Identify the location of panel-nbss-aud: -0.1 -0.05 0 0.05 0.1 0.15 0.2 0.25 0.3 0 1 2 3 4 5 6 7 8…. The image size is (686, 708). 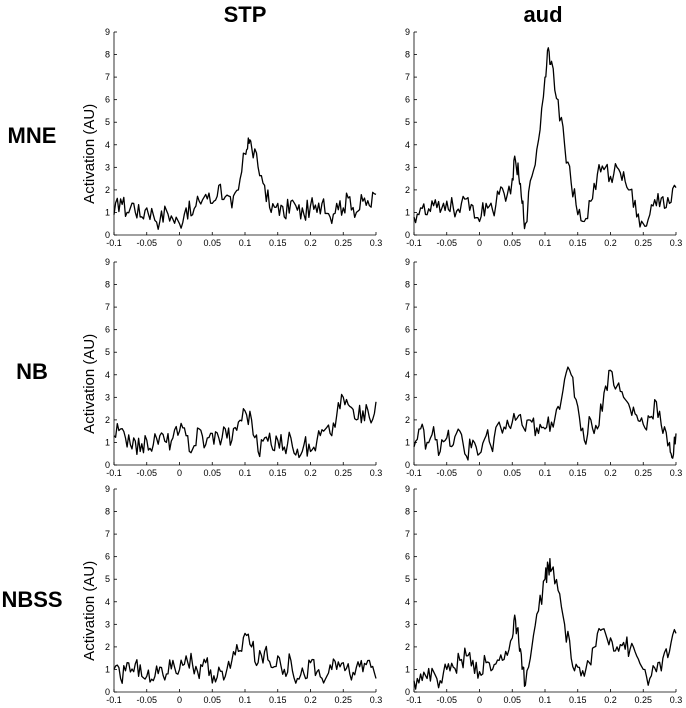
(543, 594).